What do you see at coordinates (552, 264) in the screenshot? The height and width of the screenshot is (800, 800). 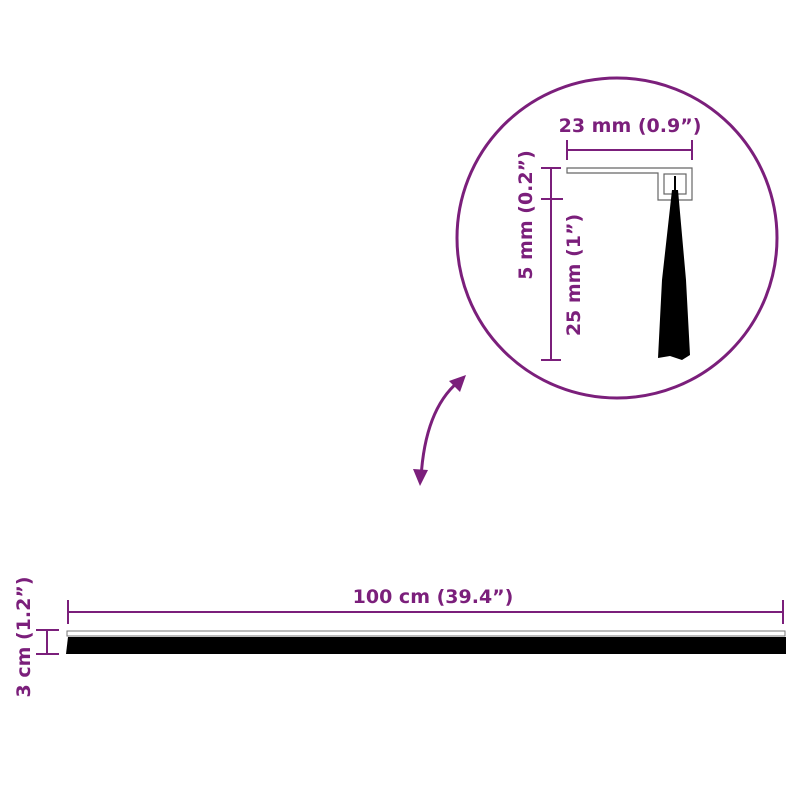 I see `detail-height-dimension-line` at bounding box center [552, 264].